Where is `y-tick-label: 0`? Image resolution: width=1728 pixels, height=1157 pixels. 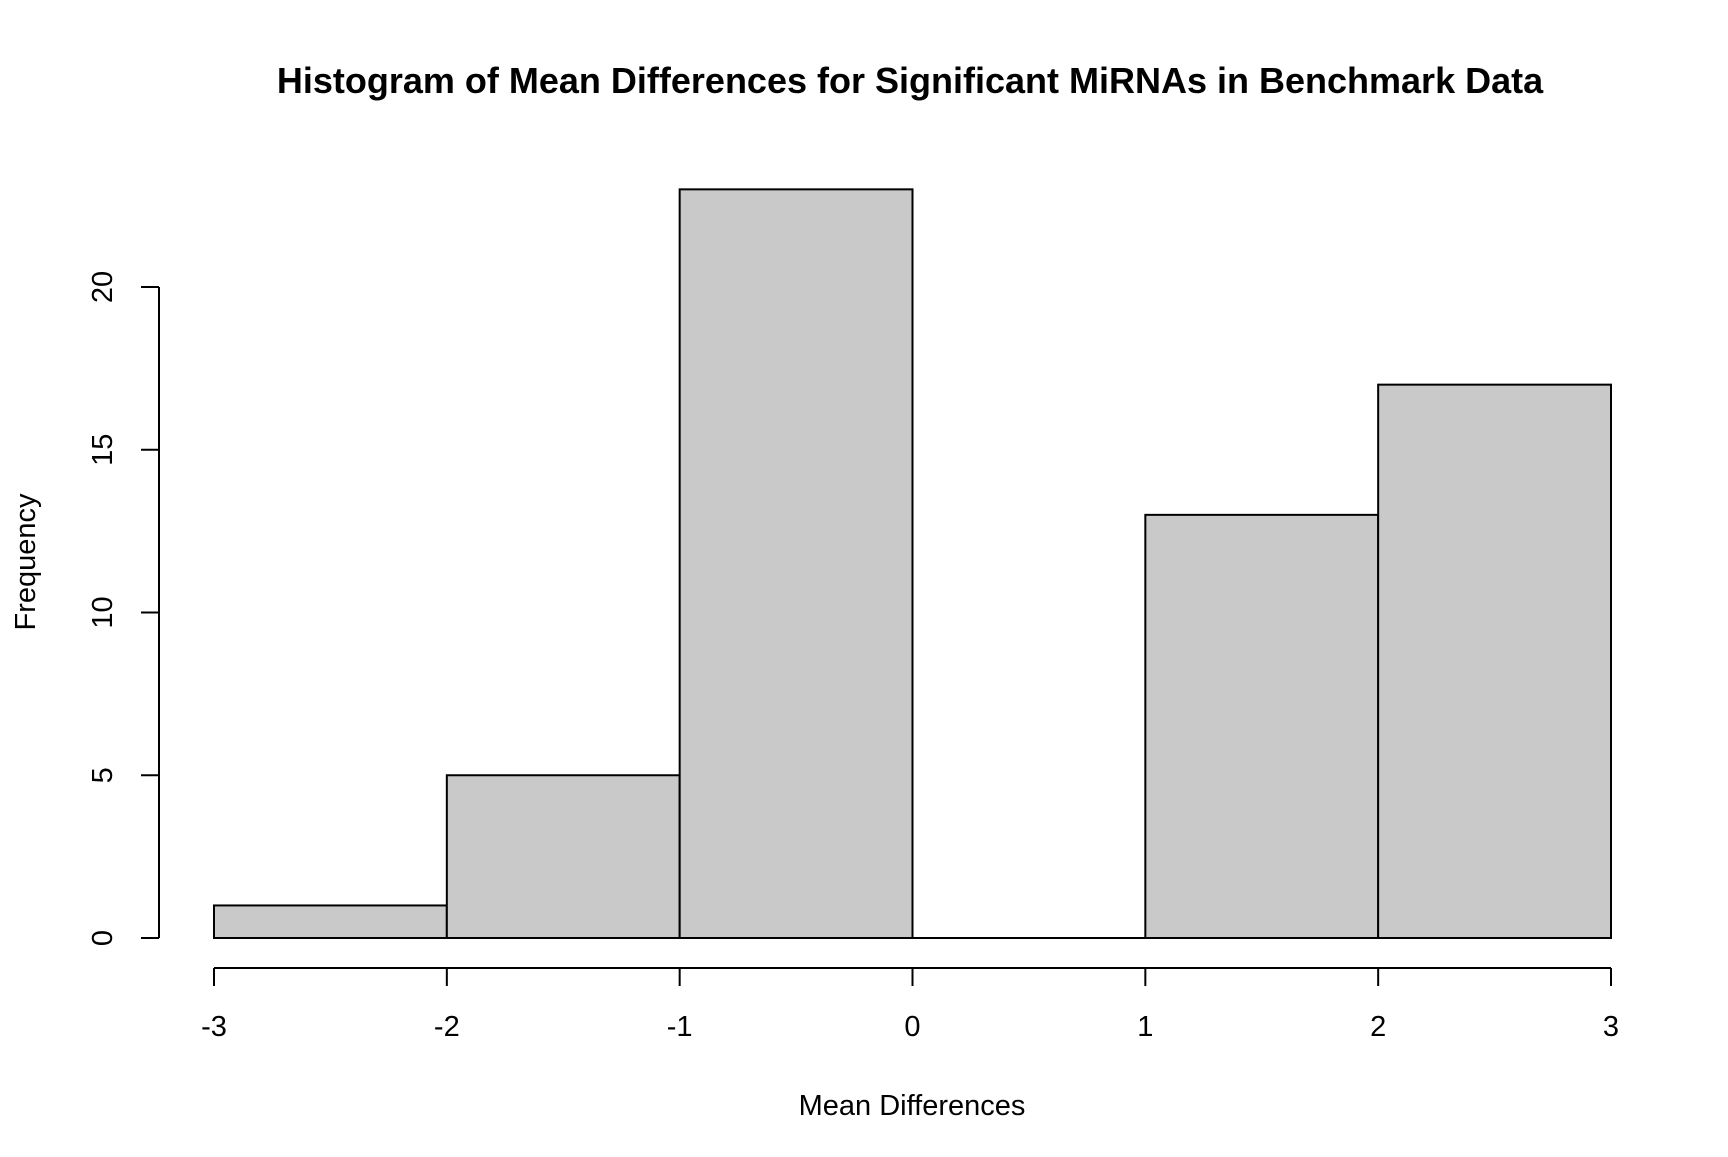
y-tick-label: 0 is located at coordinates (103, 938).